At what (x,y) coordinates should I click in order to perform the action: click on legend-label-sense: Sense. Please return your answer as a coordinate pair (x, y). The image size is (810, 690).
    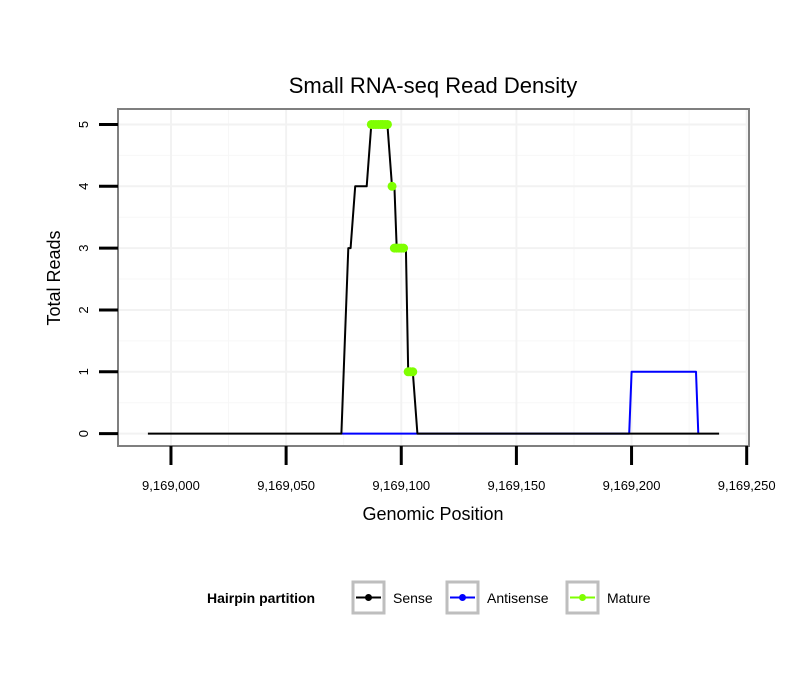
    Looking at the image, I should click on (413, 598).